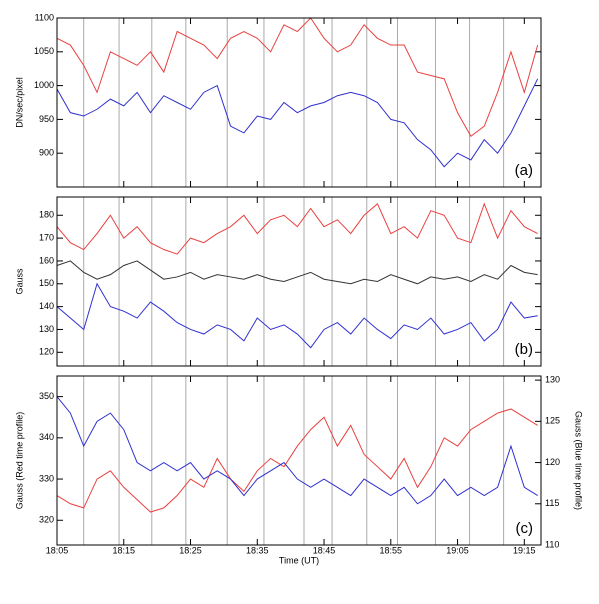  Describe the element at coordinates (524, 170) in the screenshot. I see `panel-label: (a)` at that location.